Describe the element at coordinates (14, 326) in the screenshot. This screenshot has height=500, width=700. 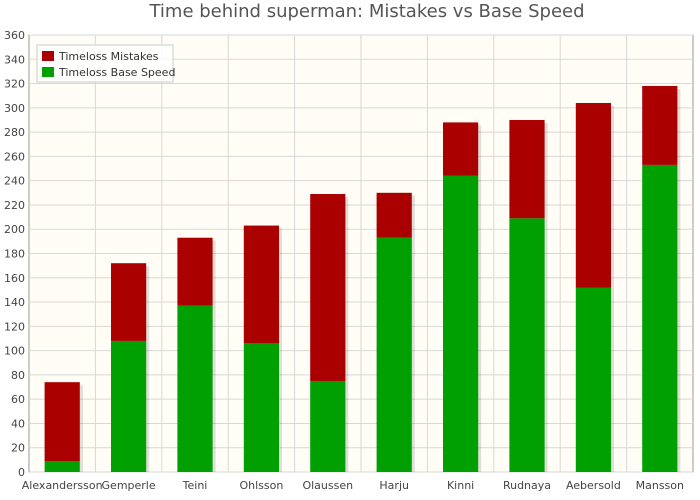
I see `y-tick-label: 120` at that location.